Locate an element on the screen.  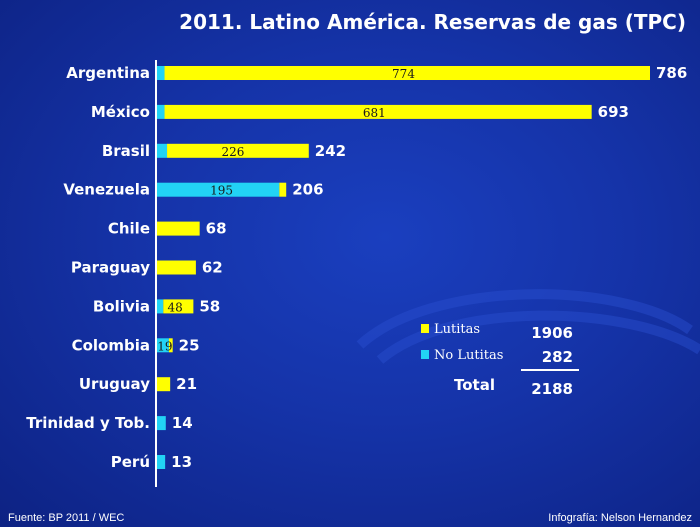
legend-value-lutitas: 1906 is located at coordinates (552, 333).